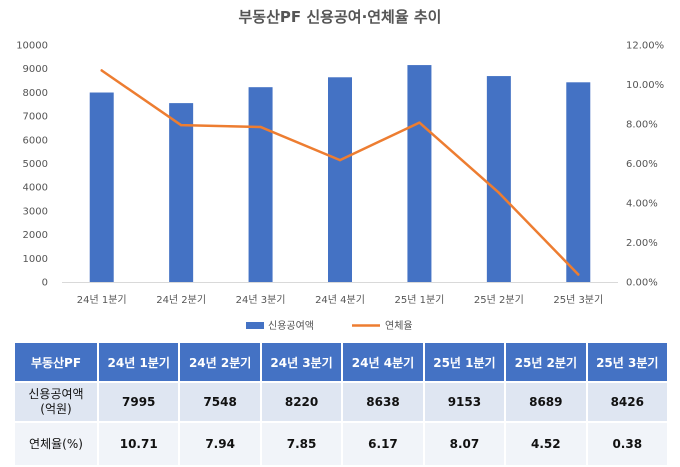 This screenshot has width=680, height=467. Describe the element at coordinates (181, 300) in the screenshot. I see `x-tick-label: 24년 2분기` at that location.